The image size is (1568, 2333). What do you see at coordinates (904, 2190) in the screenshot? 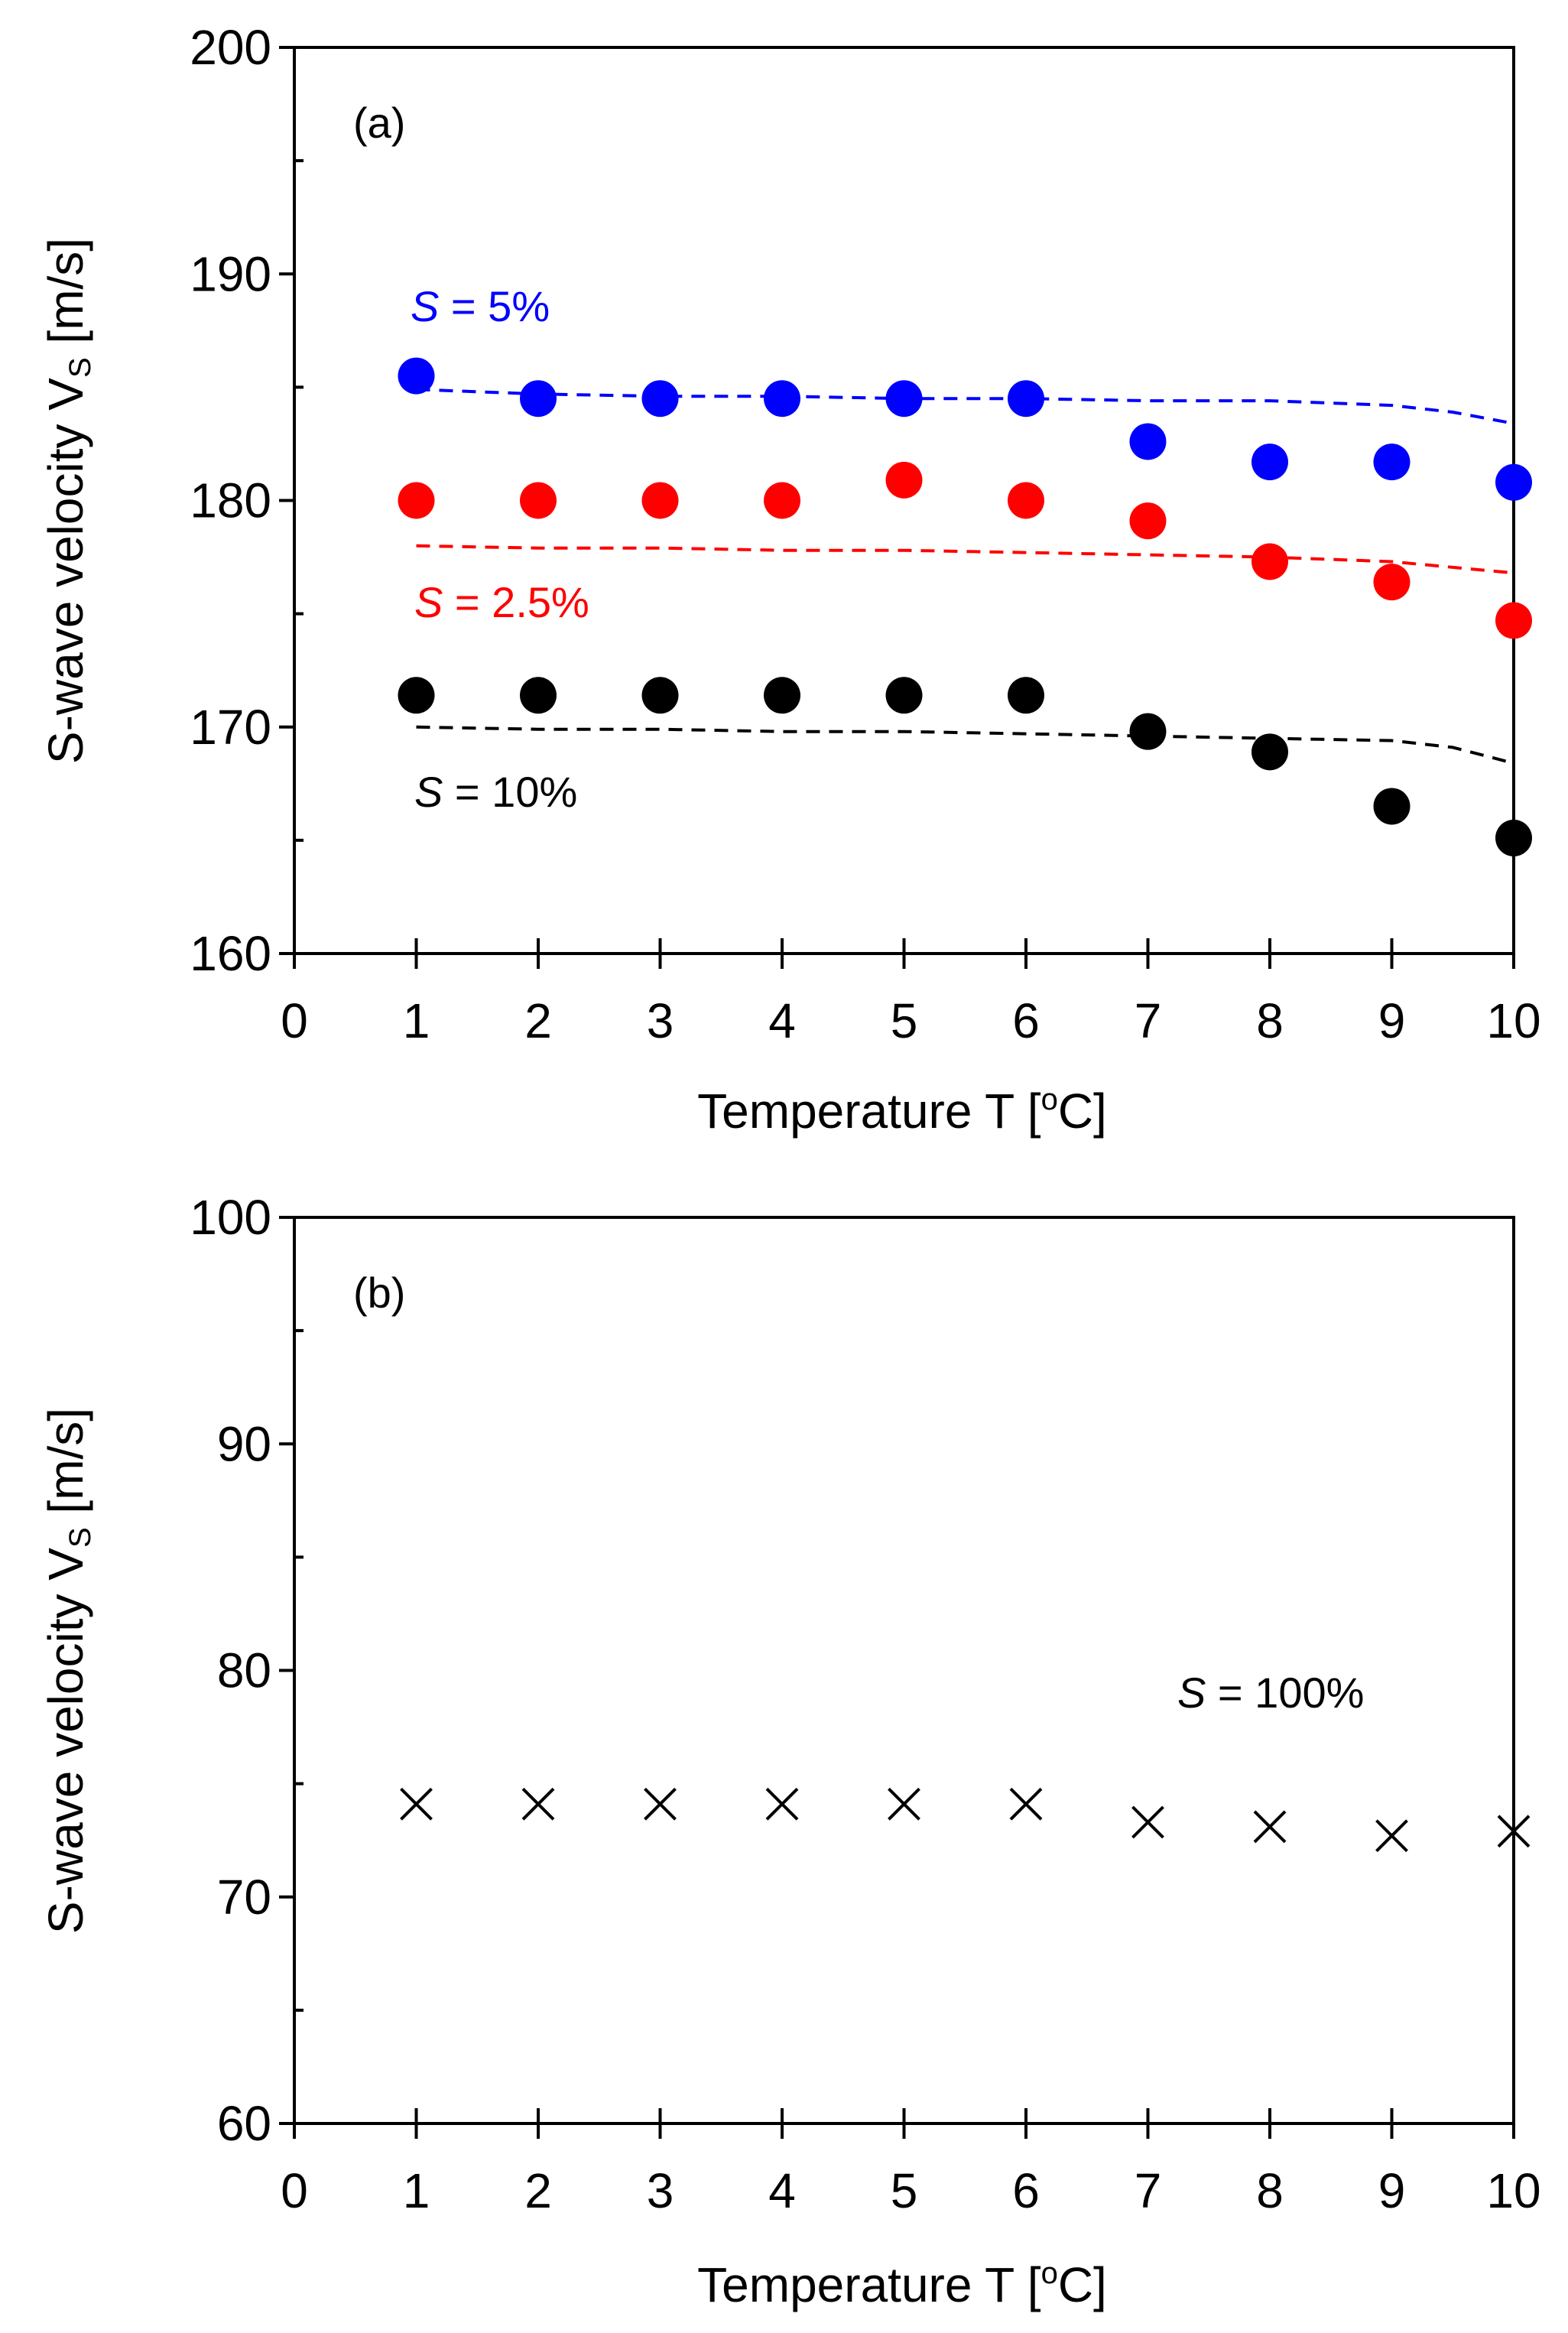
I see `x-tick-label-b-5: 5` at bounding box center [904, 2190].